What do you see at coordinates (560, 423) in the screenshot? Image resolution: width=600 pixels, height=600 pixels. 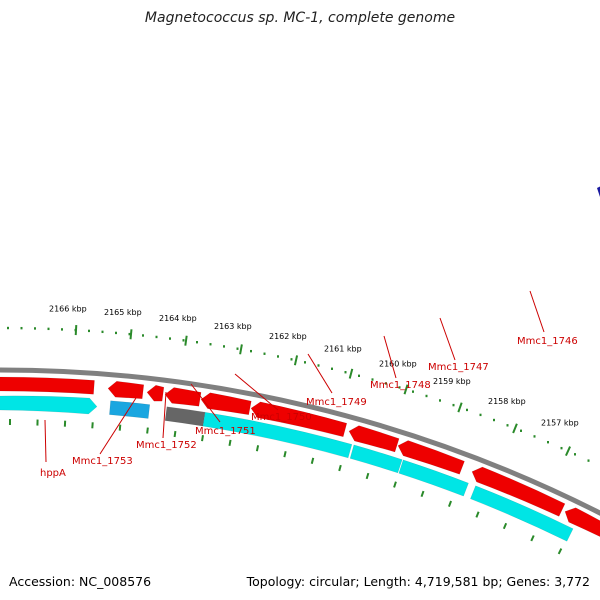 I see `scale-tick-label: 2157 kbp` at bounding box center [560, 423].